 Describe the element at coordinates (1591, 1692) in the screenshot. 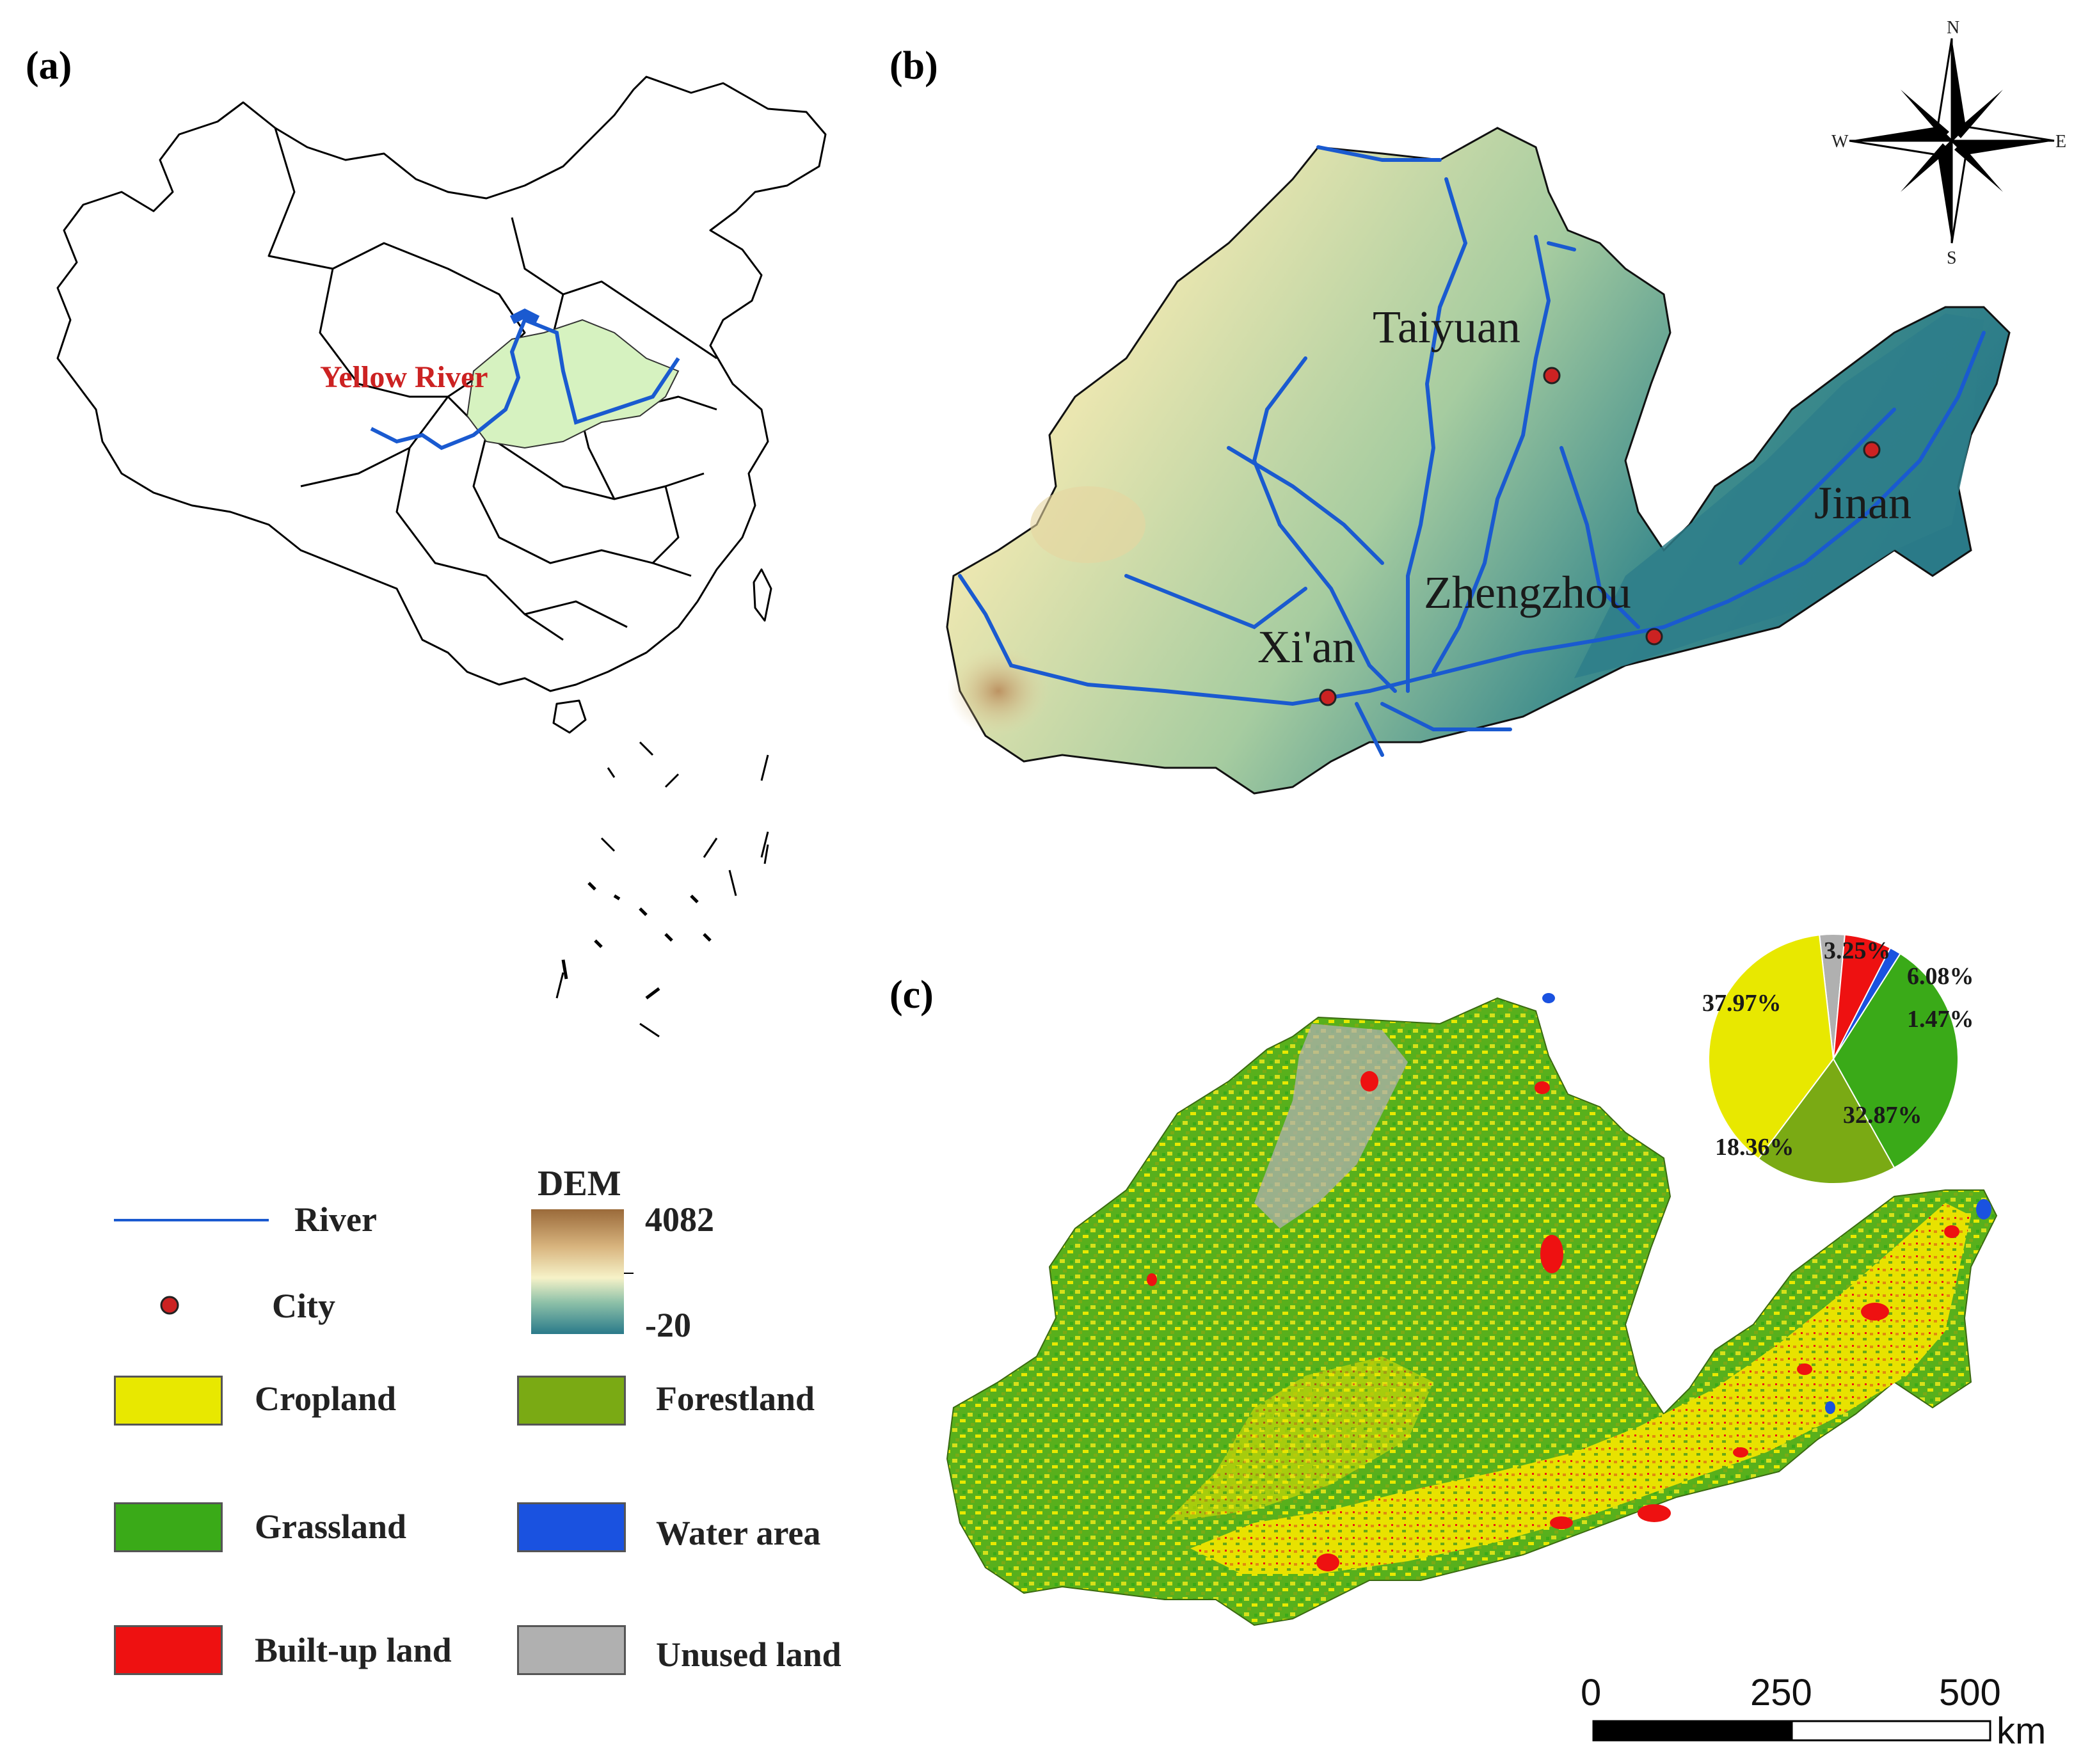

I see `scale-tick-0: 0` at that location.